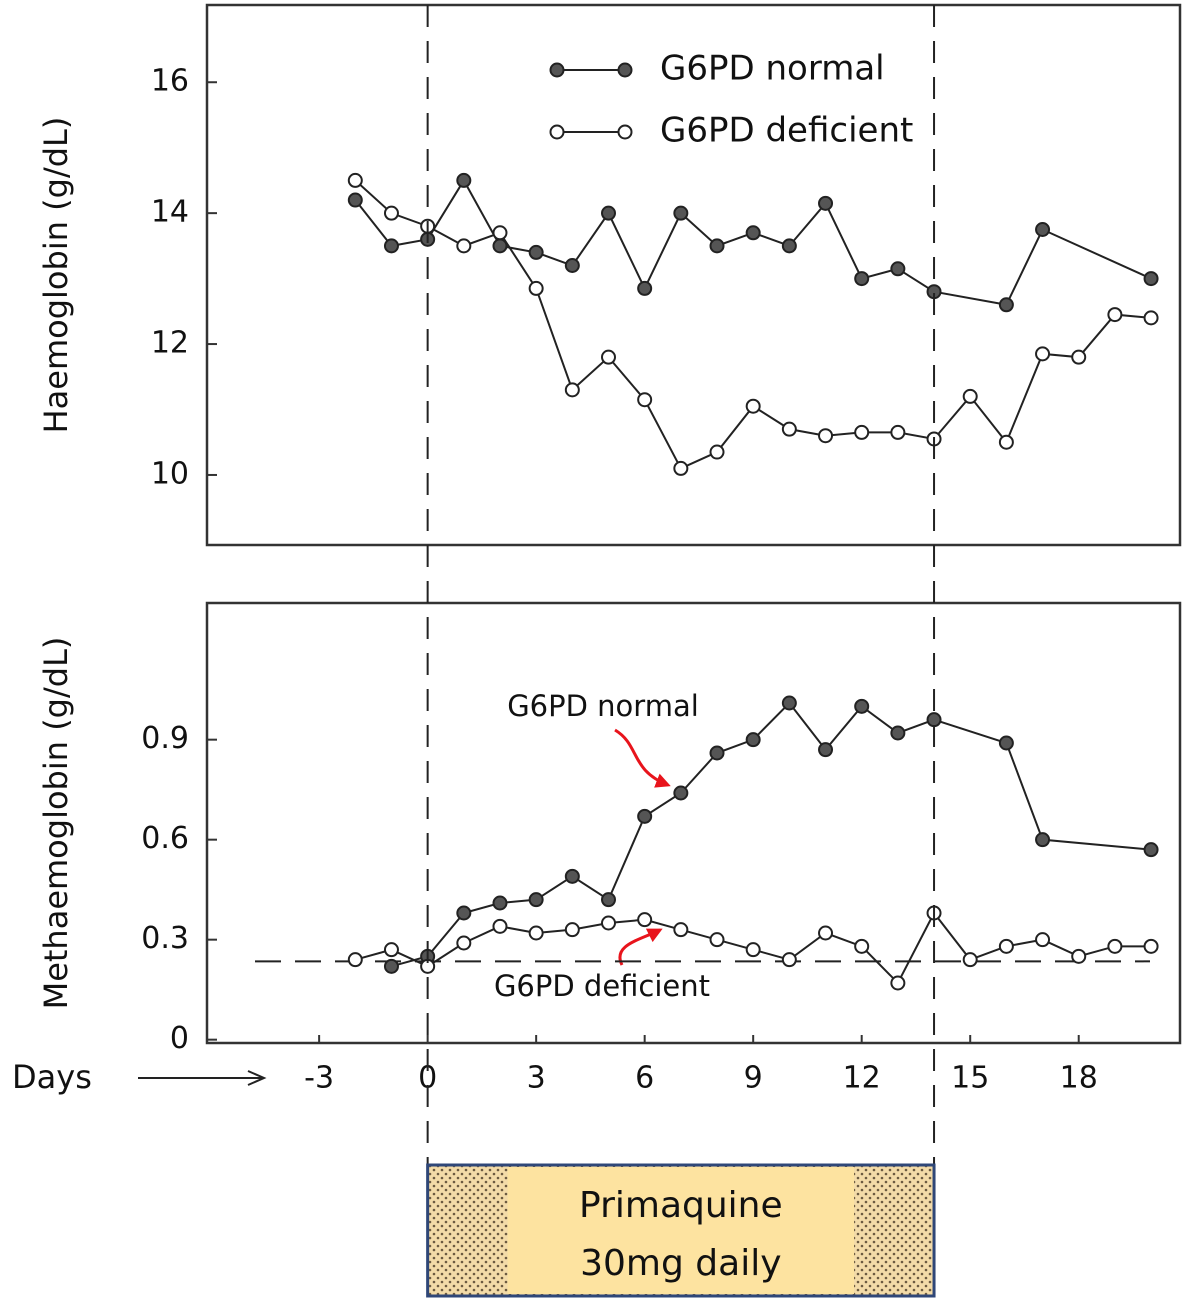 Image resolution: width=1188 pixels, height=1300 pixels. Describe the element at coordinates (753, 1078) in the screenshot. I see `x-tick-label: 9` at that location.